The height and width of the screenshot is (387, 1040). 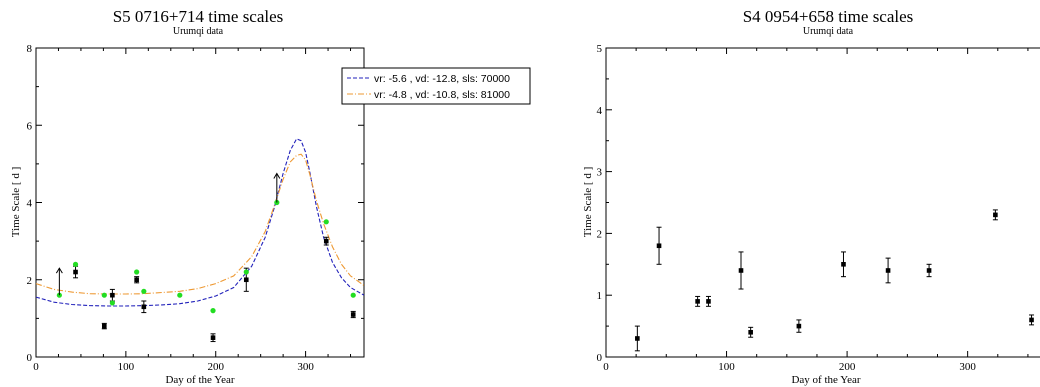 I want to click on chart-title: S4 0954+658 time scales, so click(x=828, y=16).